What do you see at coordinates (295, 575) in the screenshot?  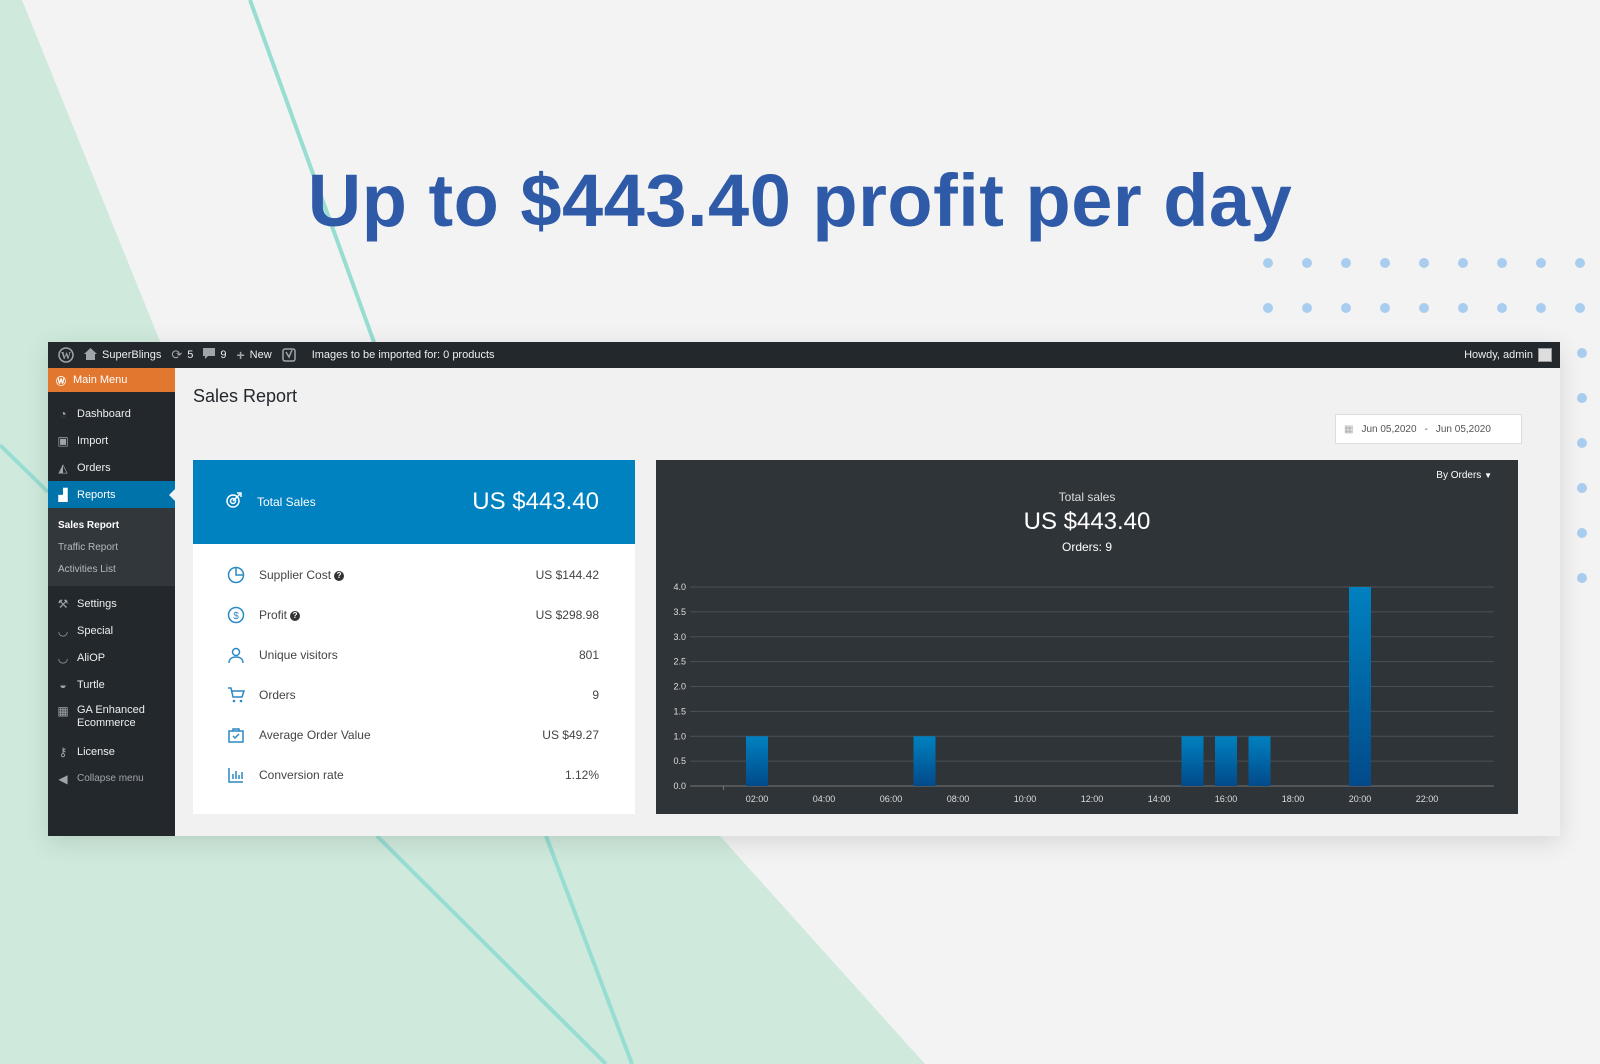 I see `stat-label: Supplier Cost` at bounding box center [295, 575].